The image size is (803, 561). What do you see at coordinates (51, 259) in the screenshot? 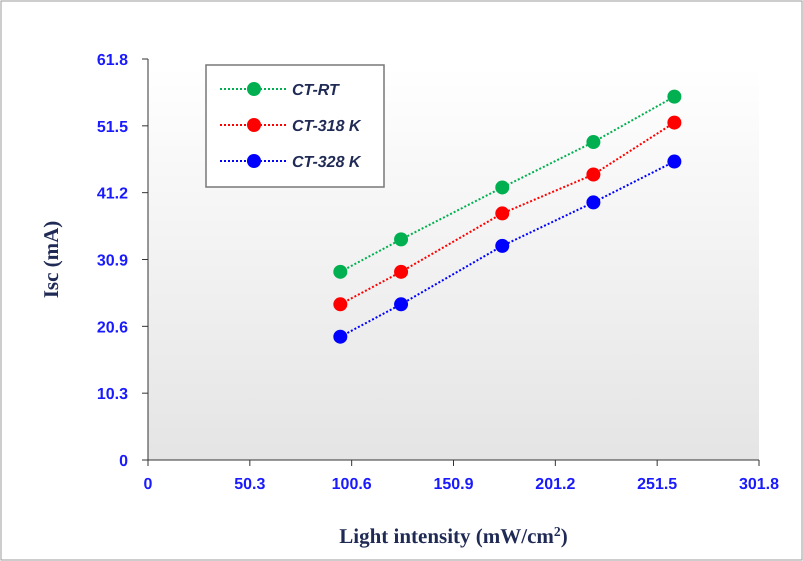
I see `y-axis-title: Isc (mA)` at bounding box center [51, 259].